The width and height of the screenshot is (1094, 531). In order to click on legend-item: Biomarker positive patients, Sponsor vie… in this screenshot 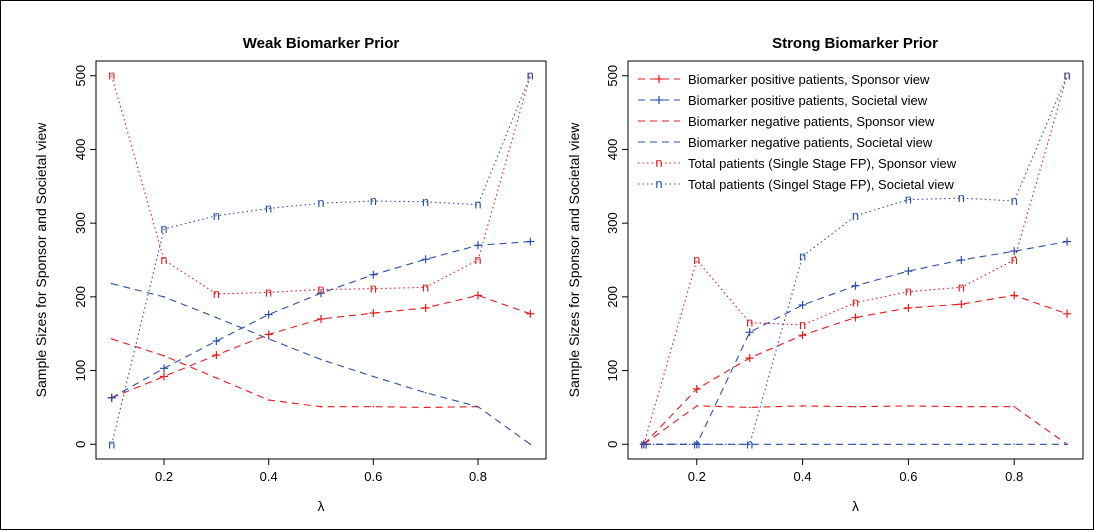, I will do `click(784, 79)`.